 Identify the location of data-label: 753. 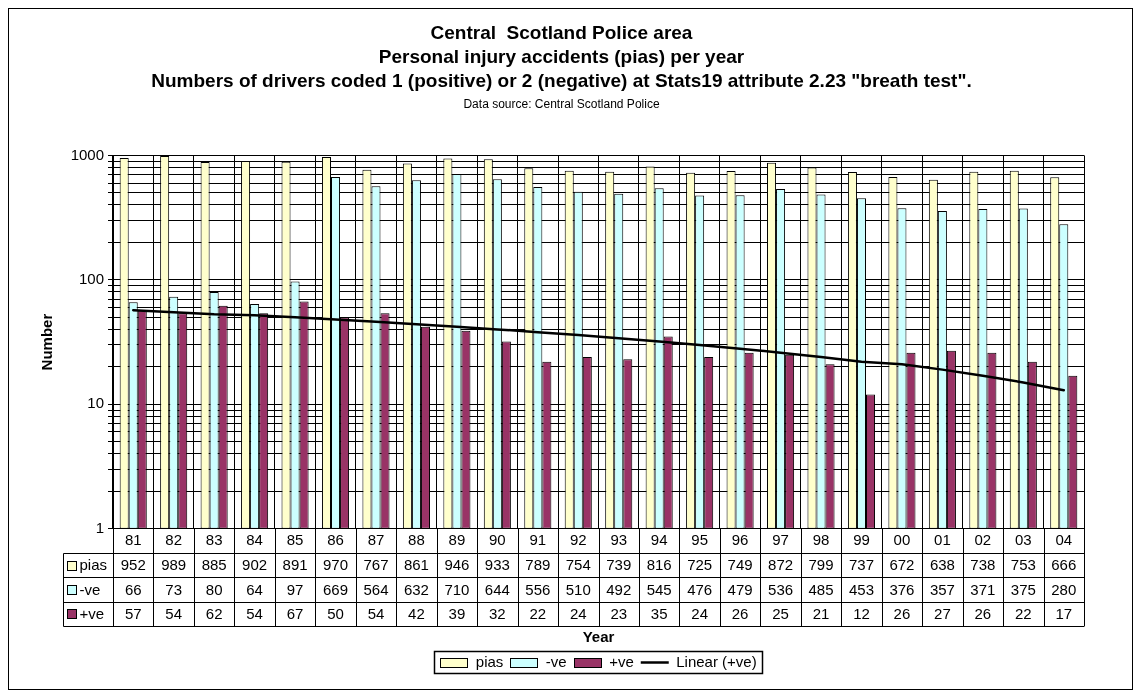
(1023, 565).